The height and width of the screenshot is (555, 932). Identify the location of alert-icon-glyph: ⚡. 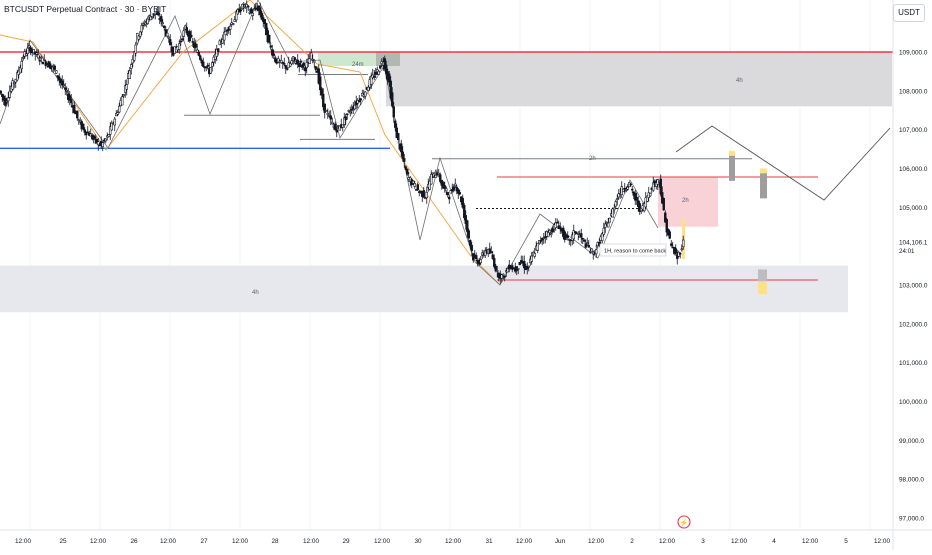
(684, 522).